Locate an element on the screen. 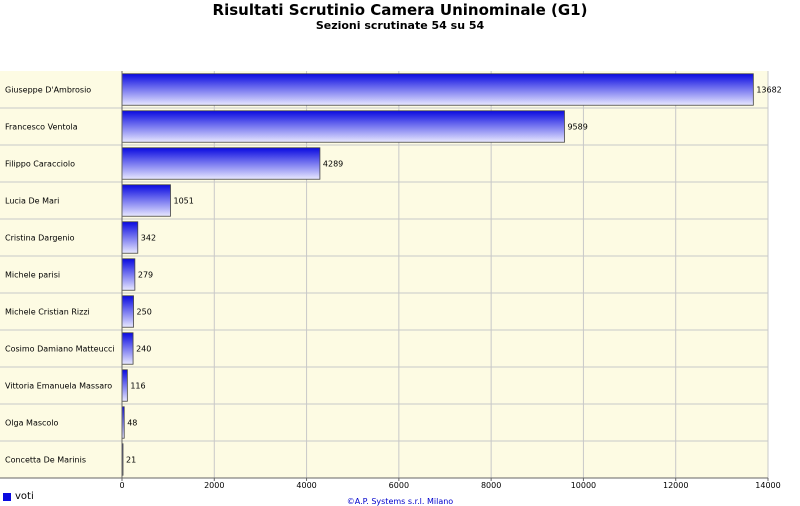 The width and height of the screenshot is (800, 506). data-label: 48 is located at coordinates (132, 423).